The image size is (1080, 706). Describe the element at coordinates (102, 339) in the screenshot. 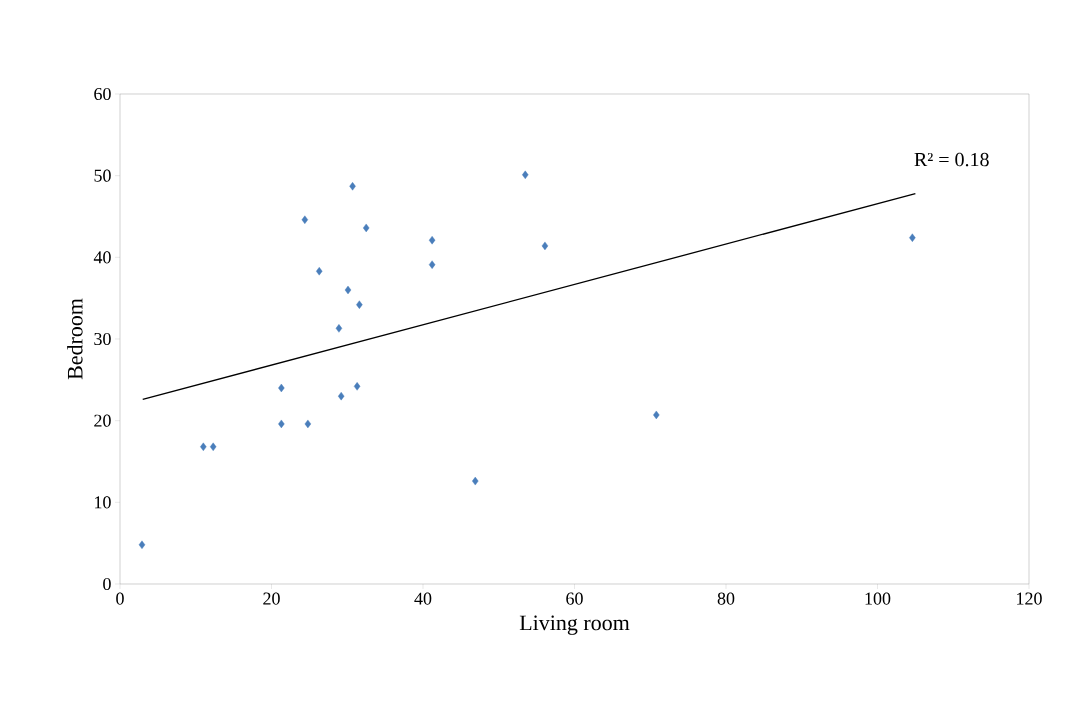

I see `y-tick-label: 30` at that location.